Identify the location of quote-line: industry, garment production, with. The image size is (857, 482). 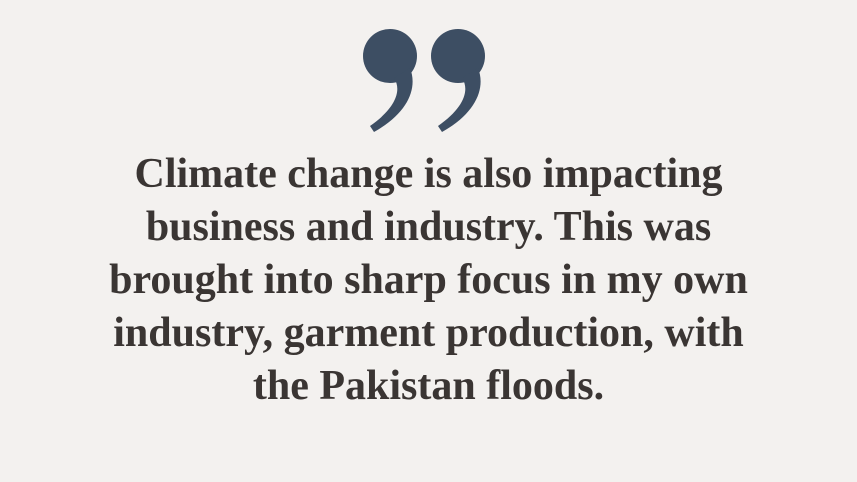
(428, 333).